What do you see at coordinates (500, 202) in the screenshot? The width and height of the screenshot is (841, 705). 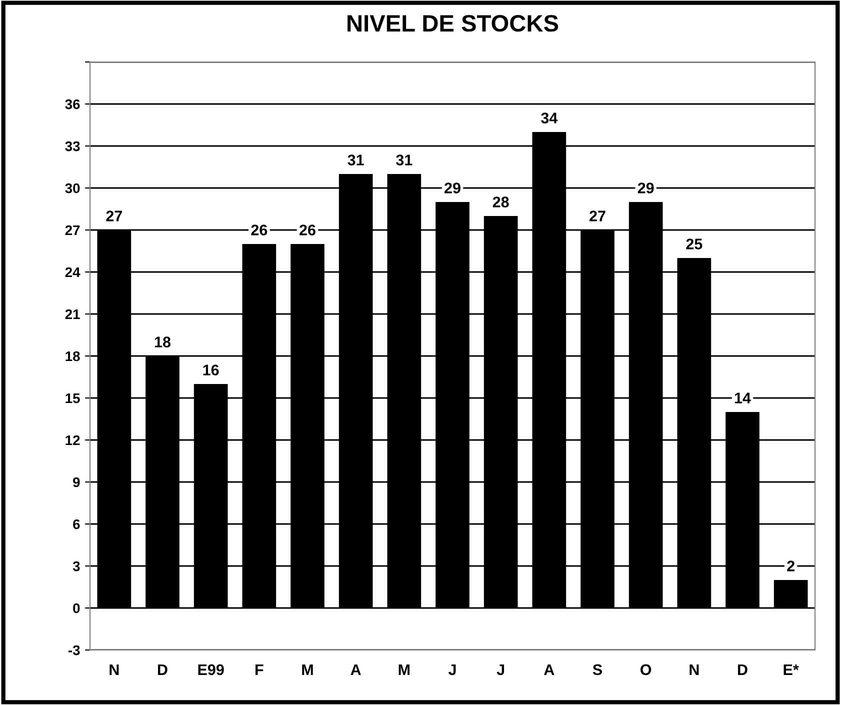 I see `data-label: 28` at bounding box center [500, 202].